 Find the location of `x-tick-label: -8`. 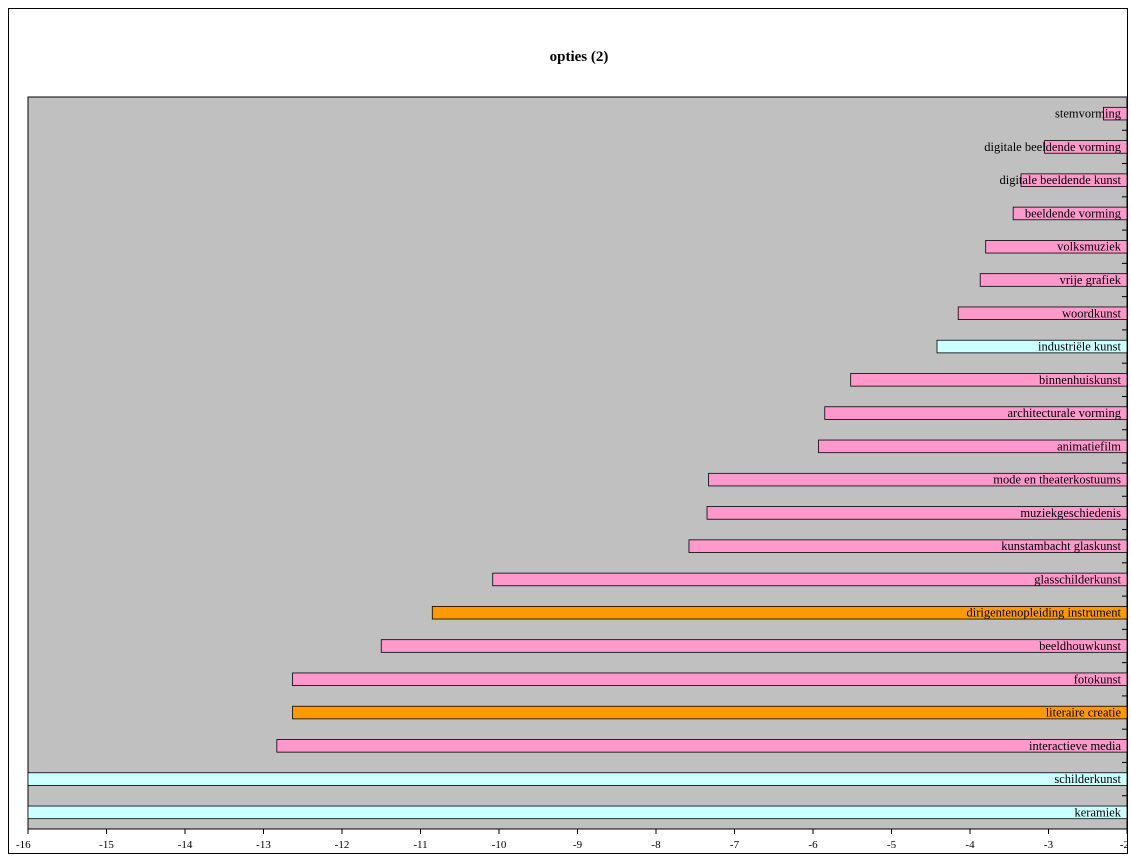

x-tick-label: -8 is located at coordinates (656, 845).